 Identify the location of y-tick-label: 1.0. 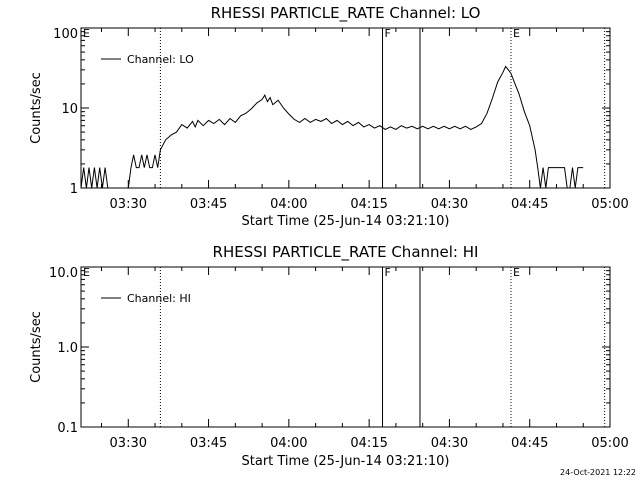
(67, 348).